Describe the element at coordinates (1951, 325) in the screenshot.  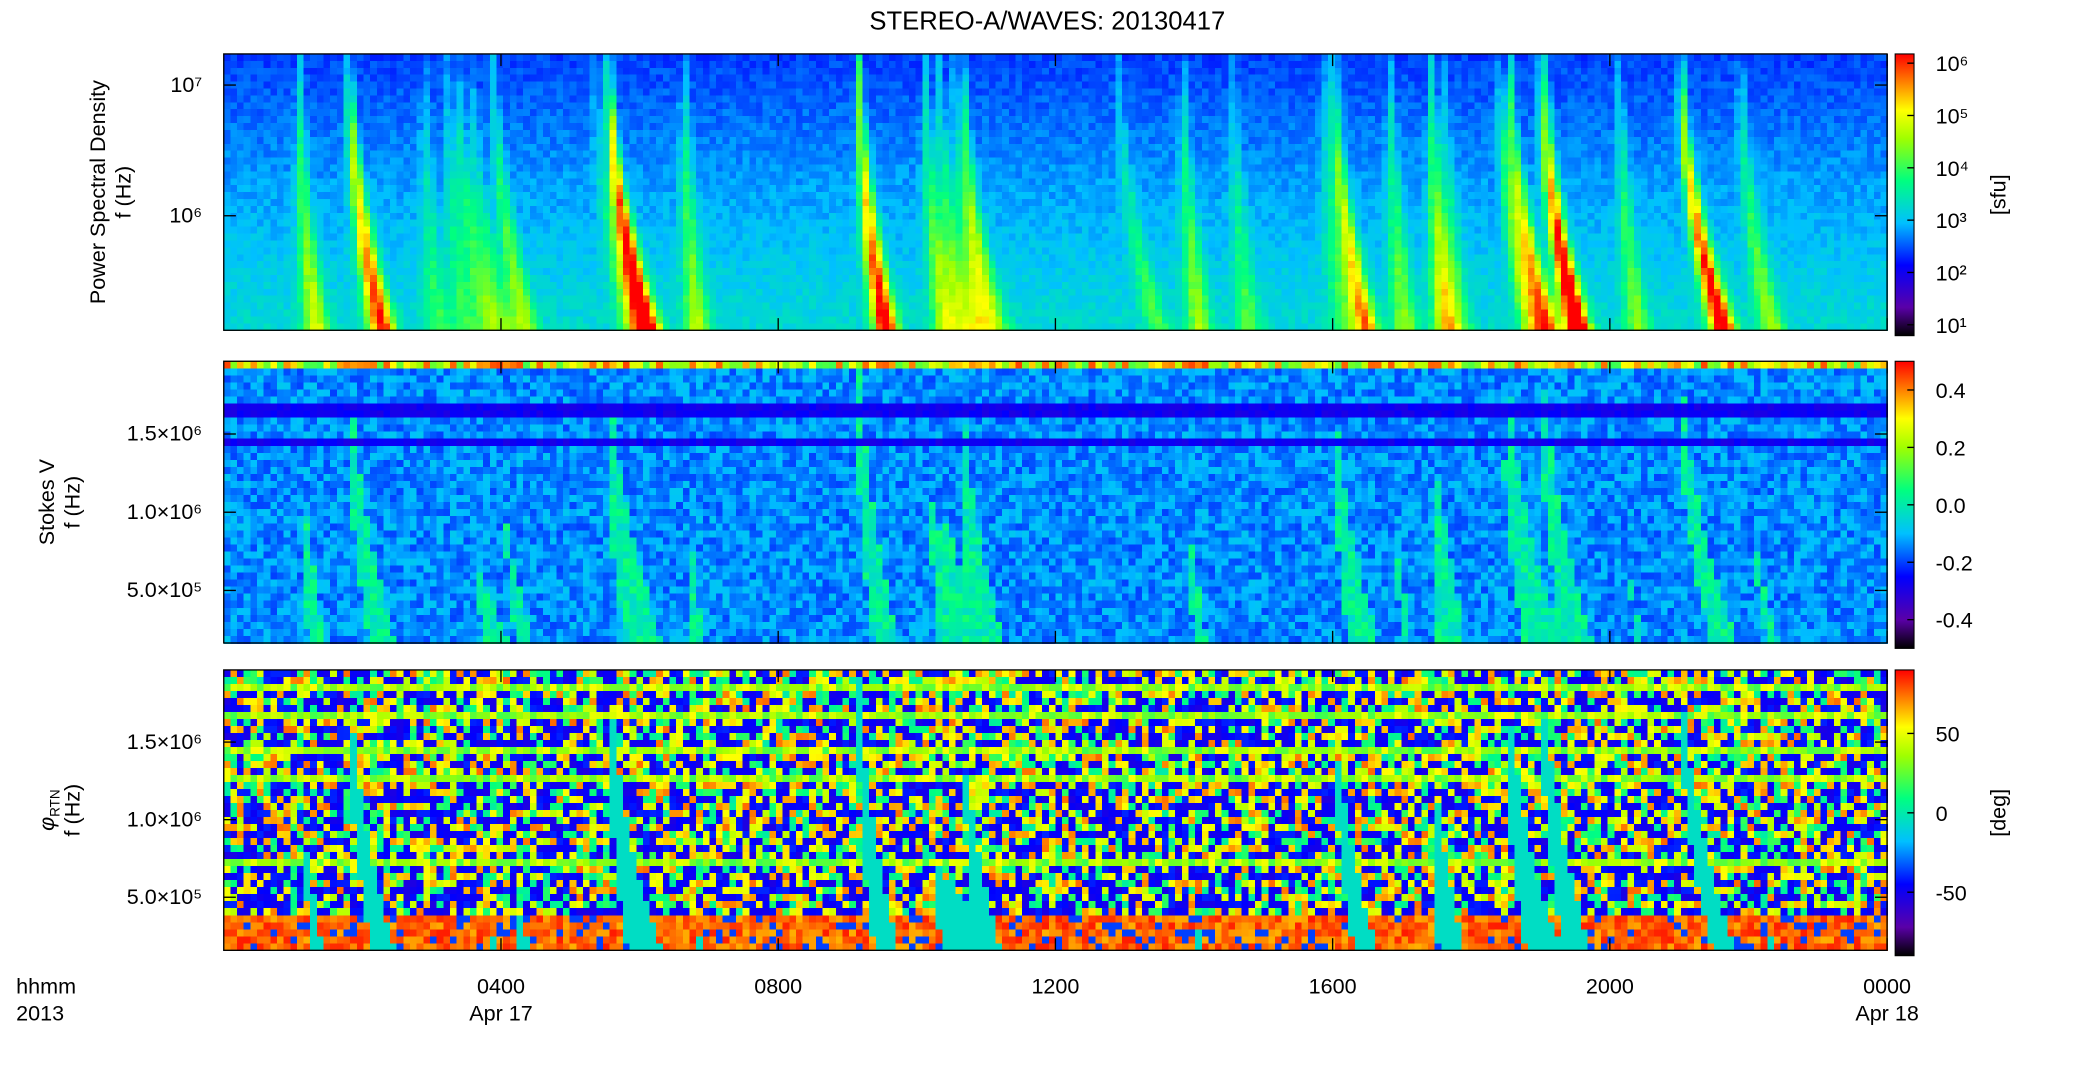
I see `colorbar-tick-label: 10¹` at that location.